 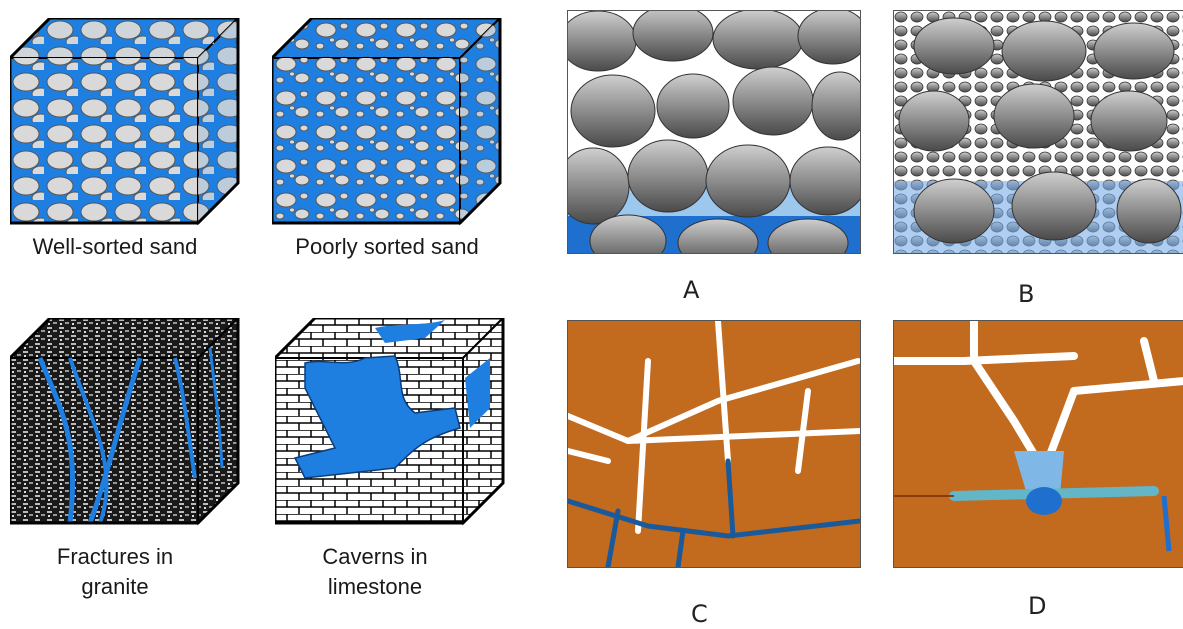 What do you see at coordinates (125, 122) in the screenshot?
I see `well-sorted-sand-cube` at bounding box center [125, 122].